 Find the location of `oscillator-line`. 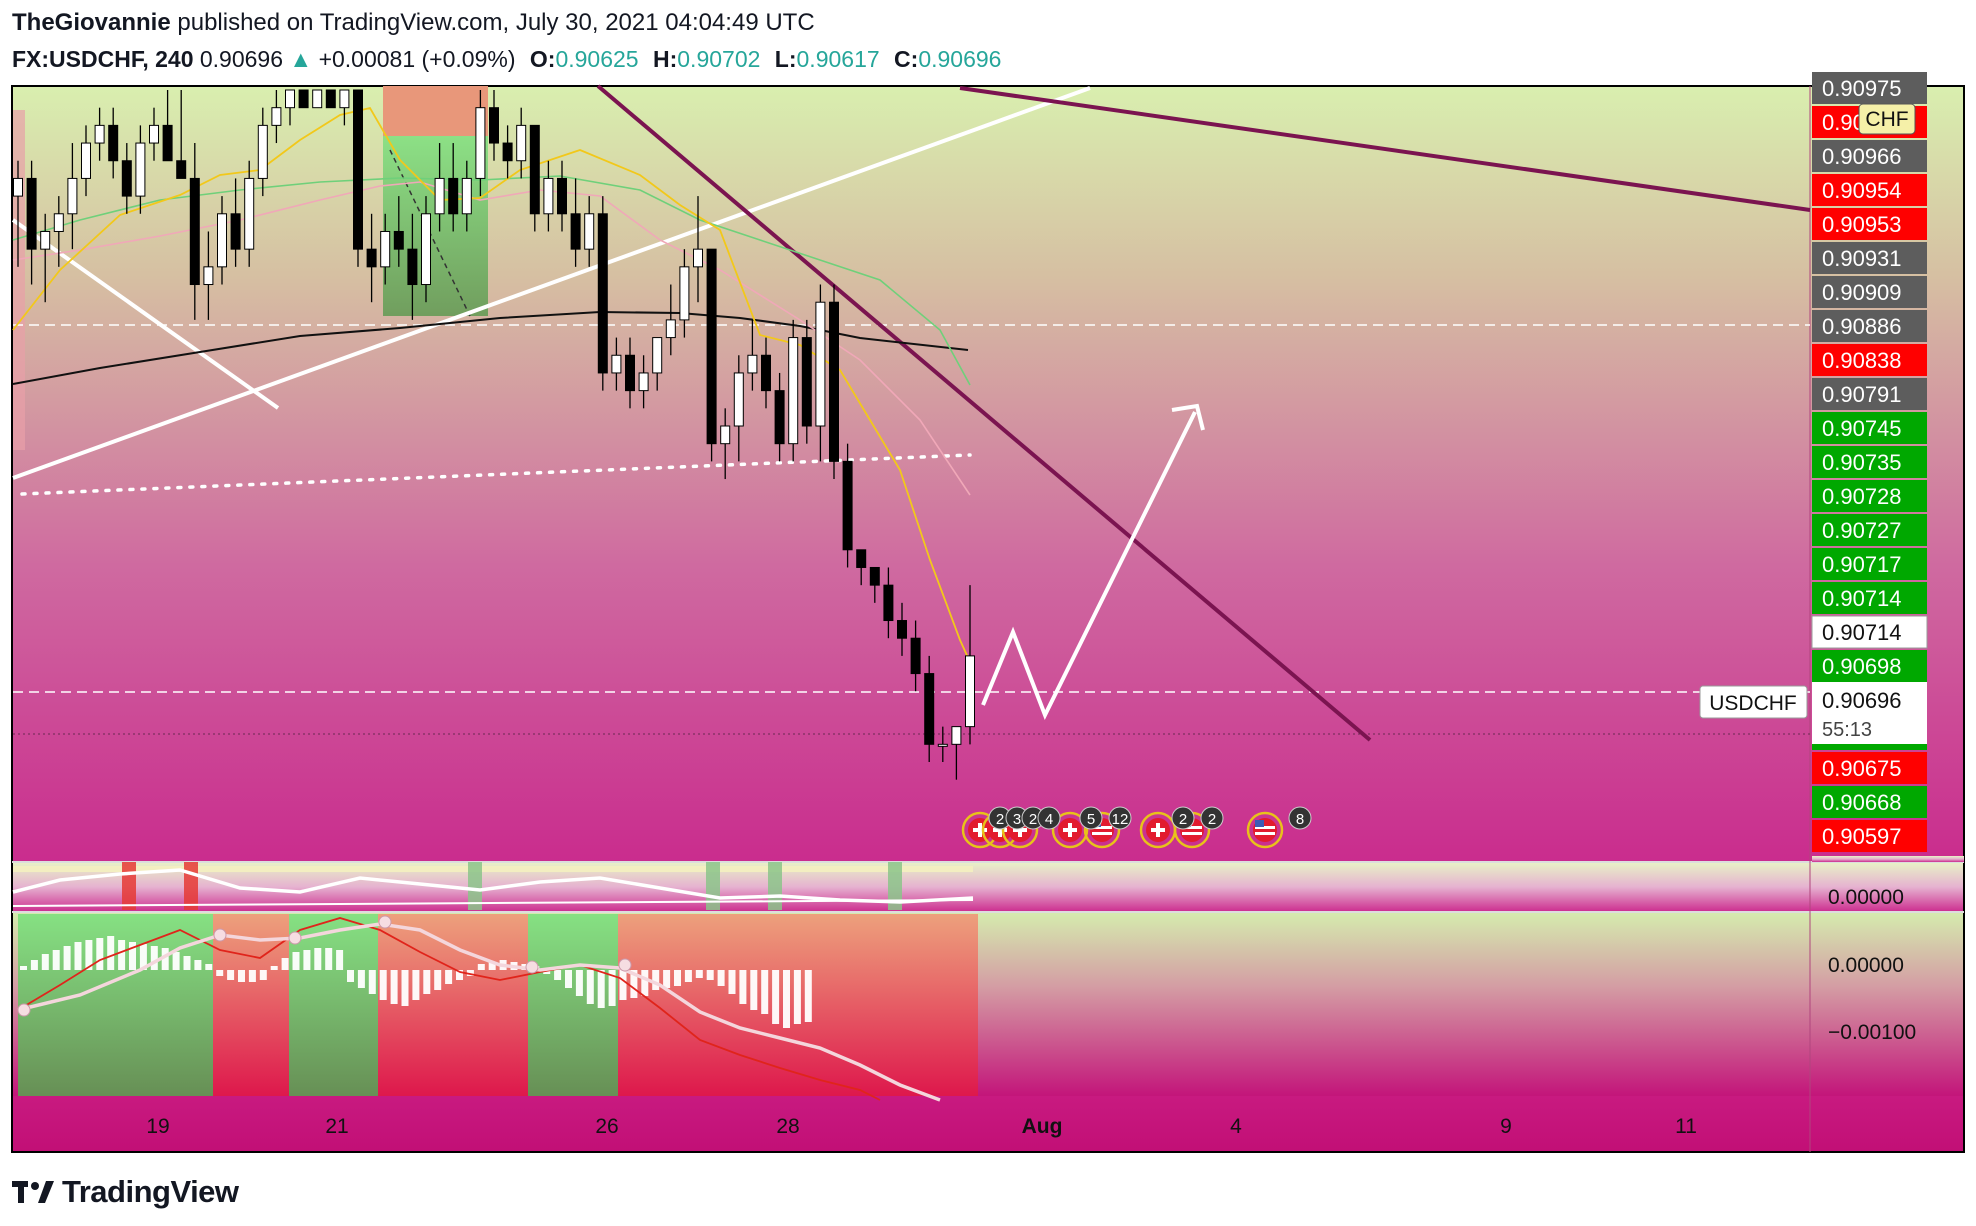

oscillator-line is located at coordinates (493, 886).